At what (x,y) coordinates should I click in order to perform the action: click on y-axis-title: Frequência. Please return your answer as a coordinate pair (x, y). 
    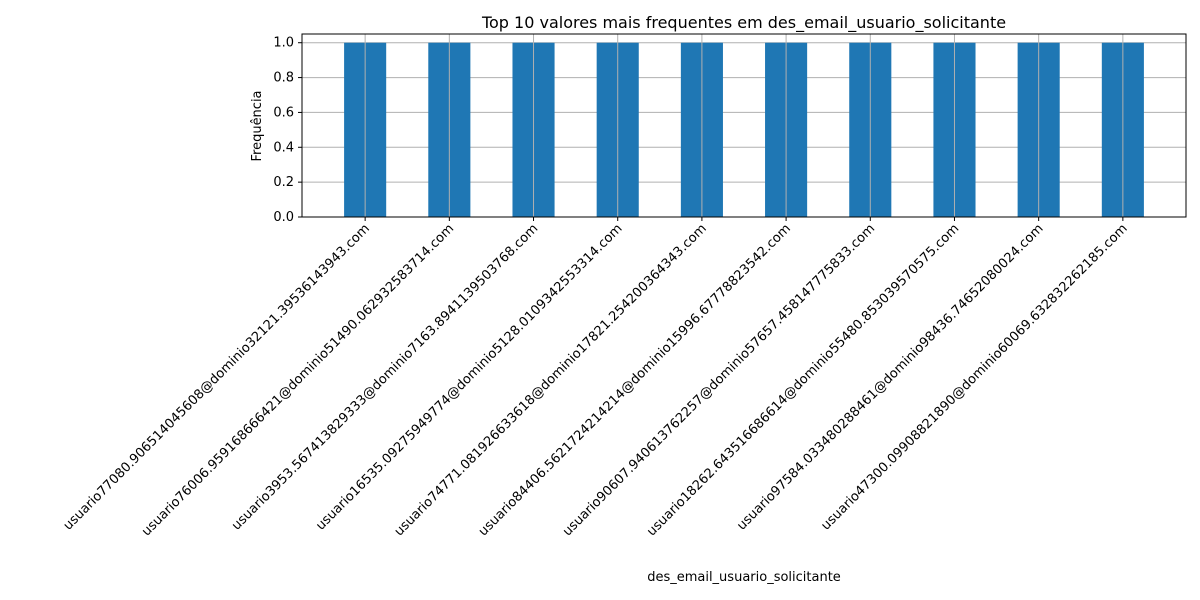
    Looking at the image, I should click on (257, 125).